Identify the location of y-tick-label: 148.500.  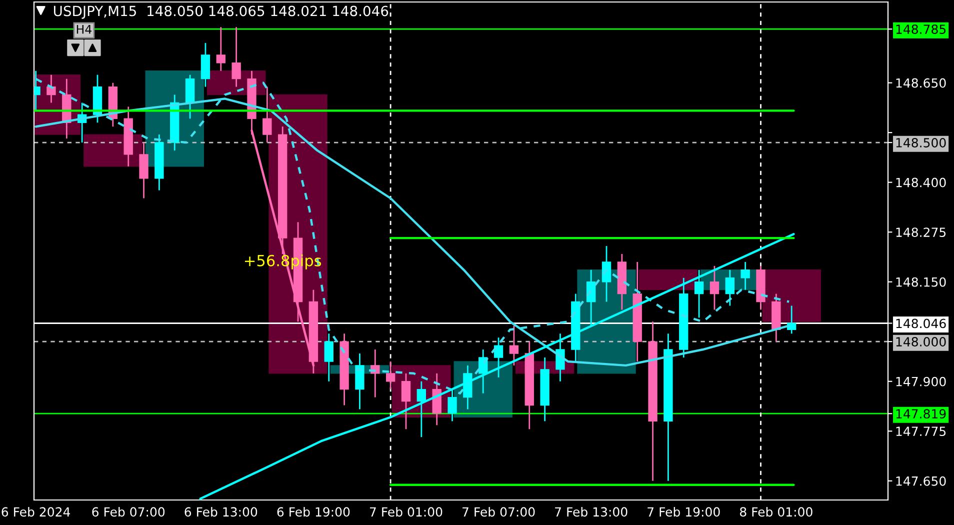
(921, 143).